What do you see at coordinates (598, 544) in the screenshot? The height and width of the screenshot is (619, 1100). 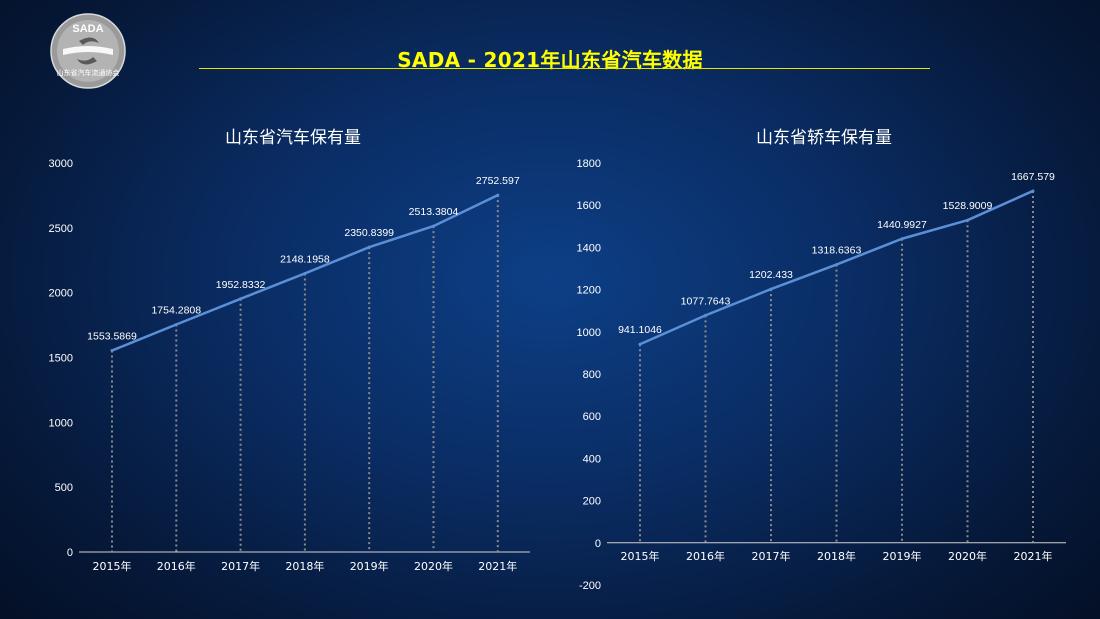 I see `chart2-y-tick: 0` at bounding box center [598, 544].